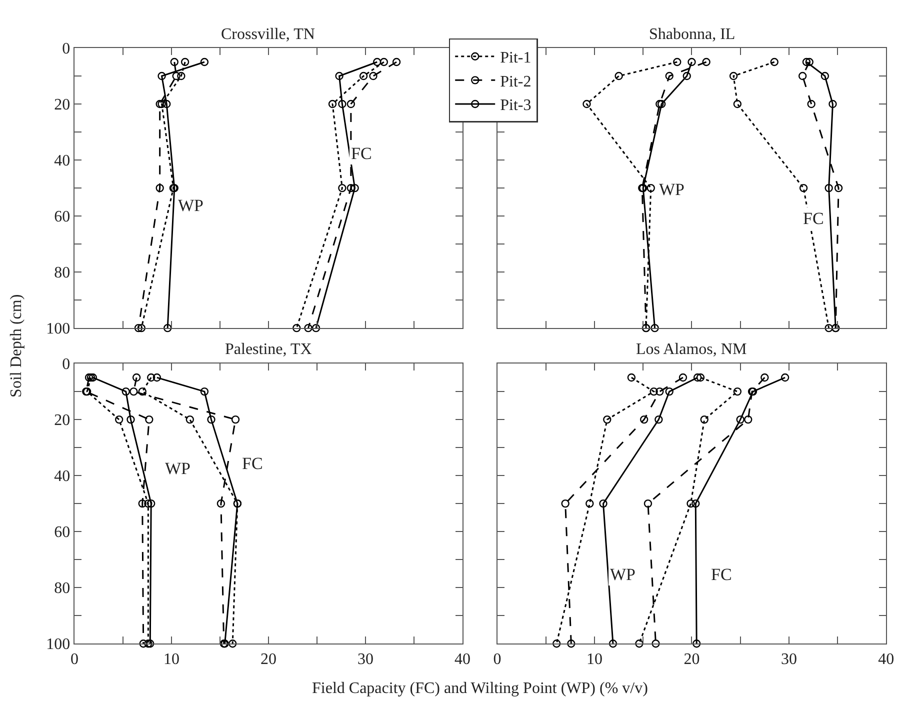 This screenshot has width=904, height=712. I want to click on x-axis-title: Field Capacity (FC) and Wilting Point (WP) (% v/v), so click(480, 688).